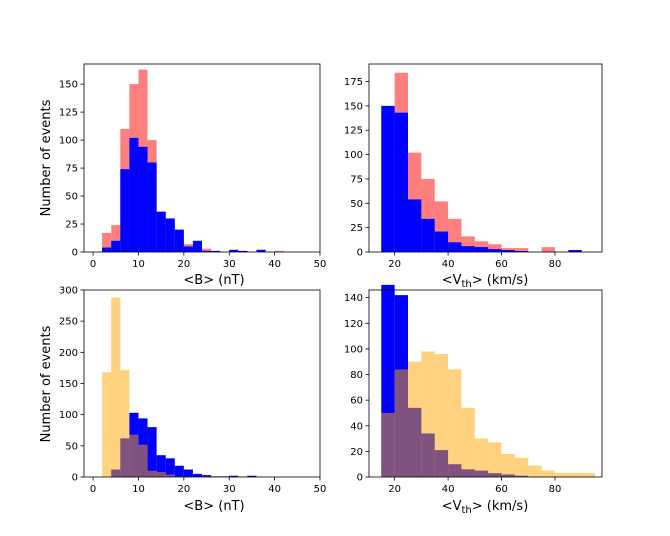 The image size is (670, 536). What do you see at coordinates (46, 383) in the screenshot?
I see `ylabel-bottom-left: Number of events` at bounding box center [46, 383].